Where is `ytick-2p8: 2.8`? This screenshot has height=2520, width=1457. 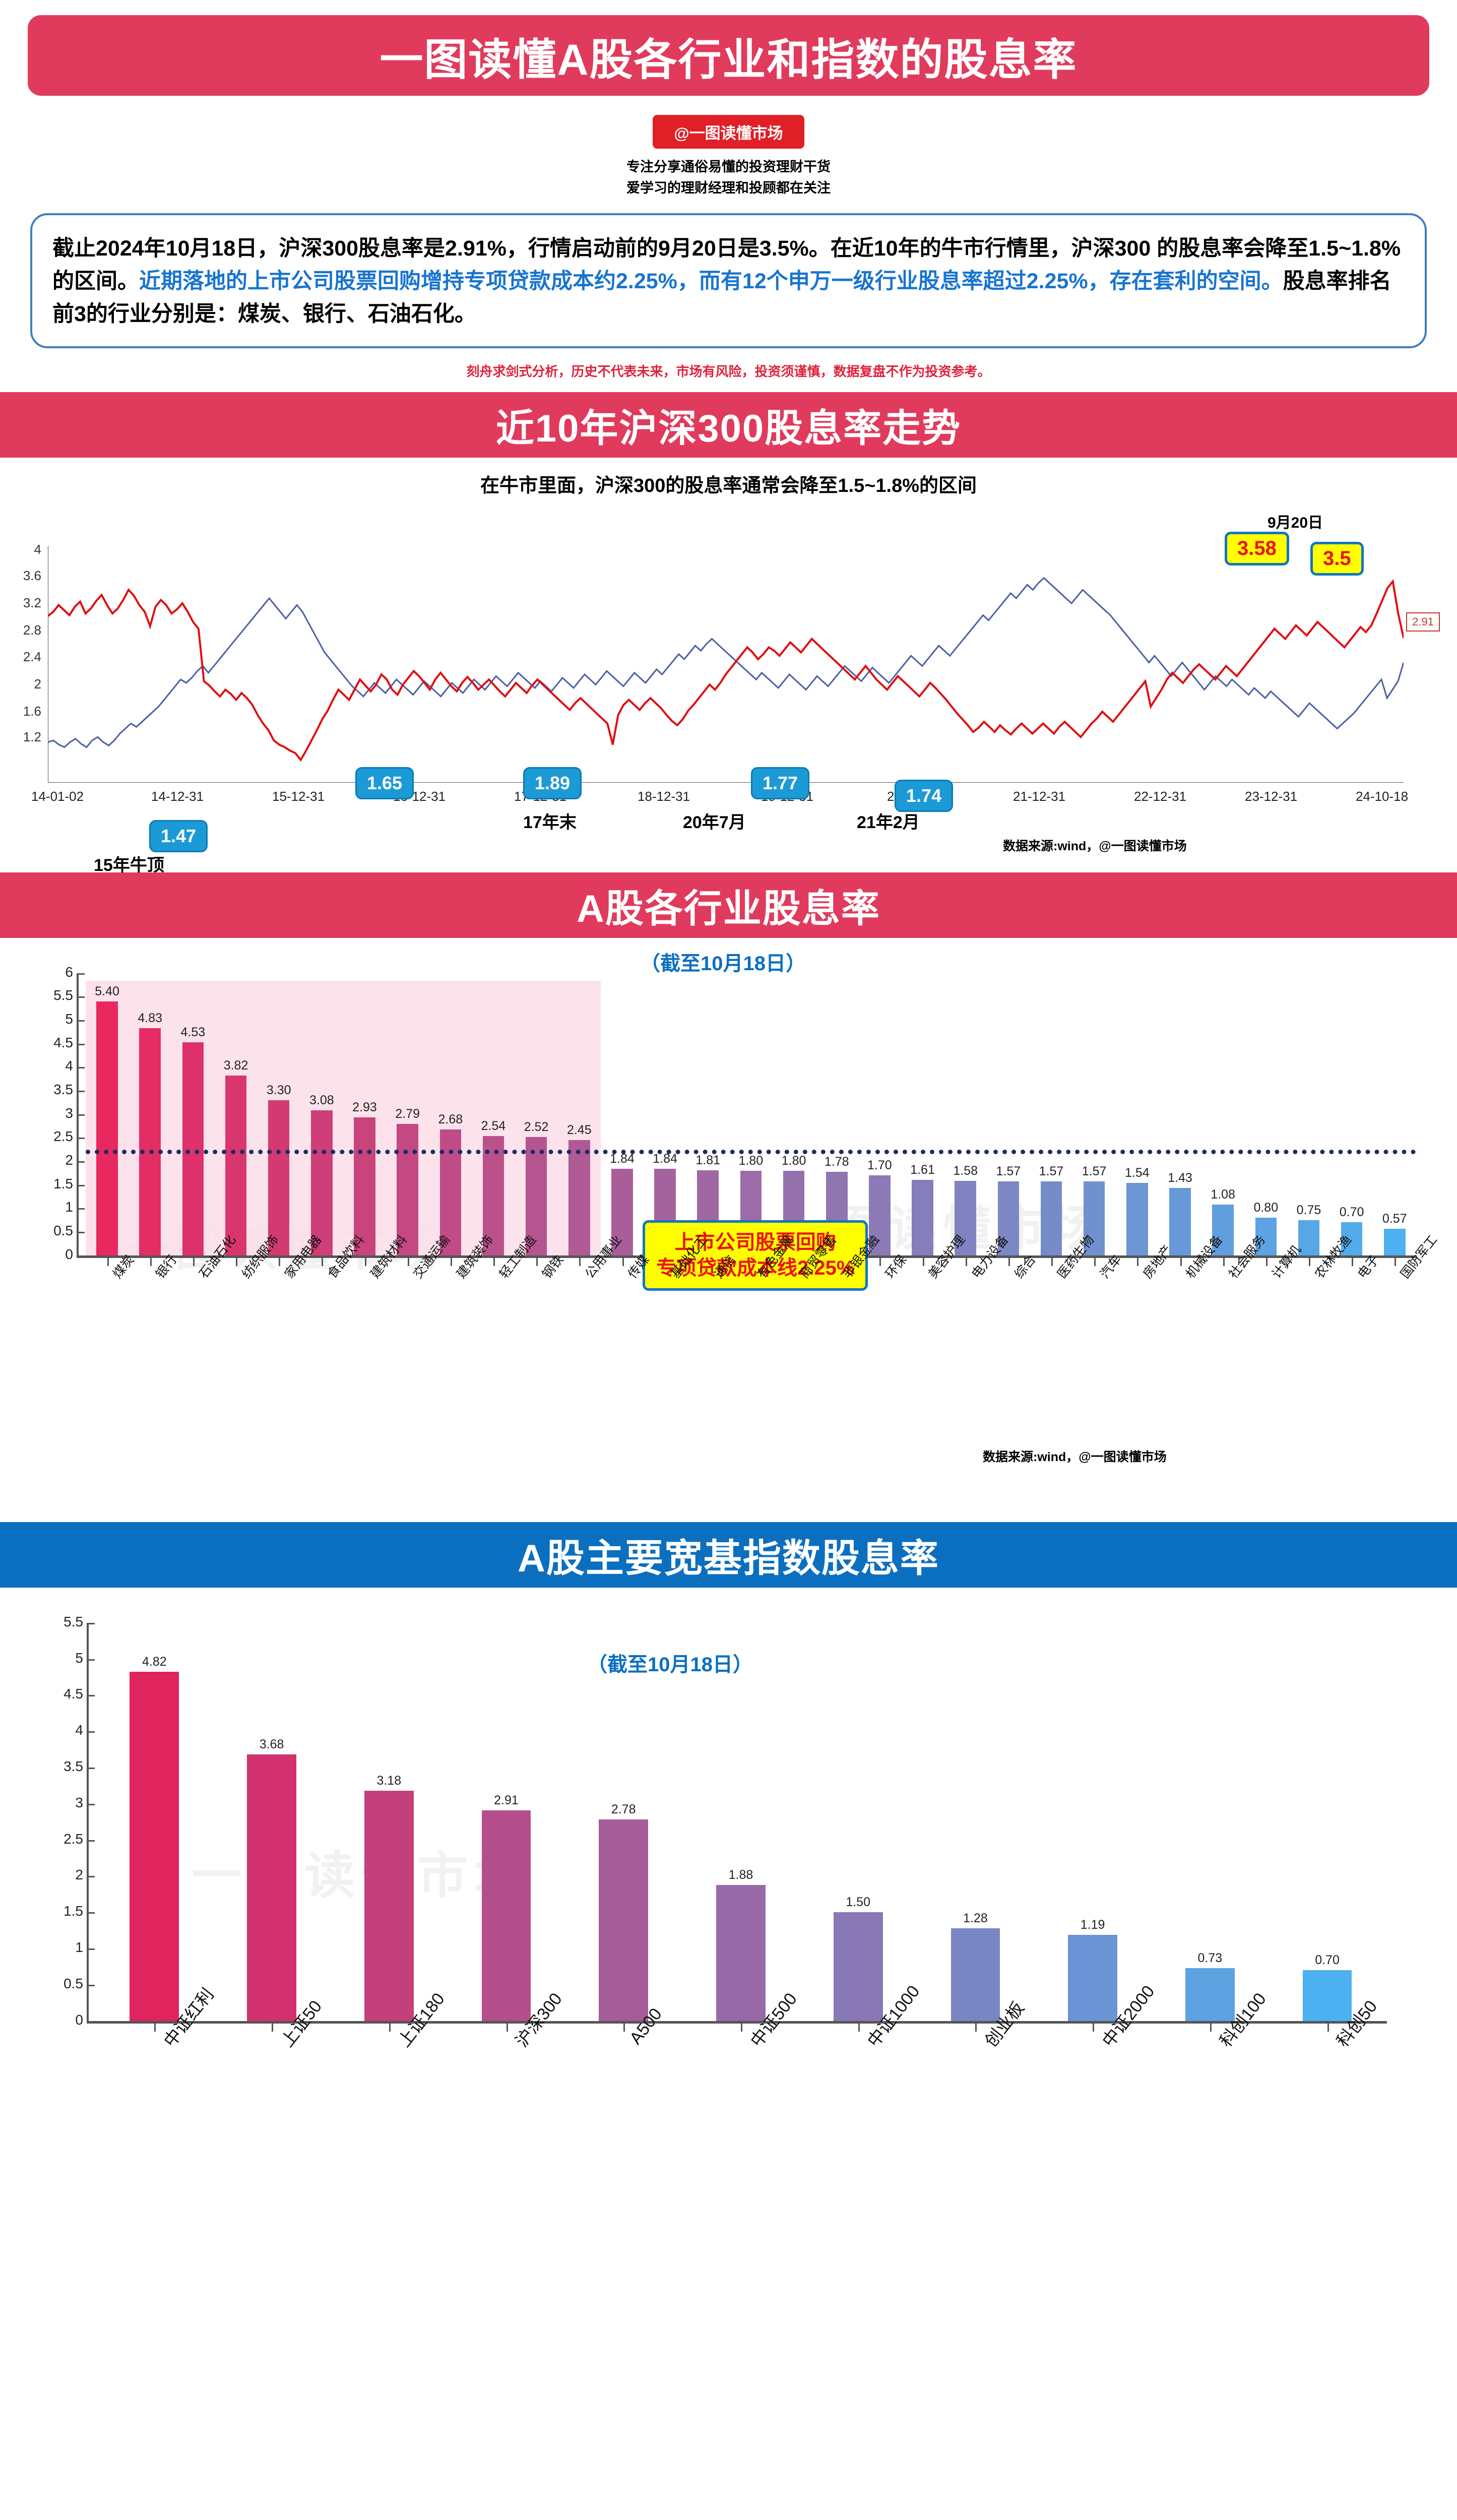
ytick-2p8: 2.8 is located at coordinates (32, 630).